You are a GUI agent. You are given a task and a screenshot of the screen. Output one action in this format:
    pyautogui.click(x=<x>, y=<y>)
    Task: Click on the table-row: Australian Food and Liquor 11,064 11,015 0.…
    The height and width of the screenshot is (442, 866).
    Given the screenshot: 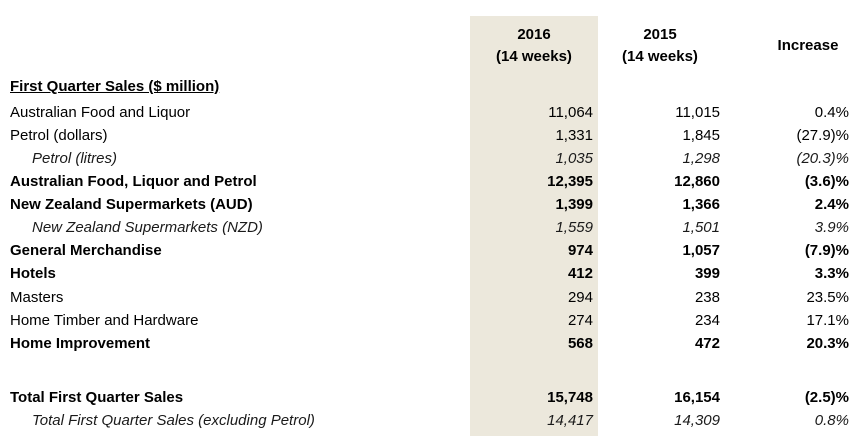 What is the action you would take?
    pyautogui.click(x=433, y=112)
    